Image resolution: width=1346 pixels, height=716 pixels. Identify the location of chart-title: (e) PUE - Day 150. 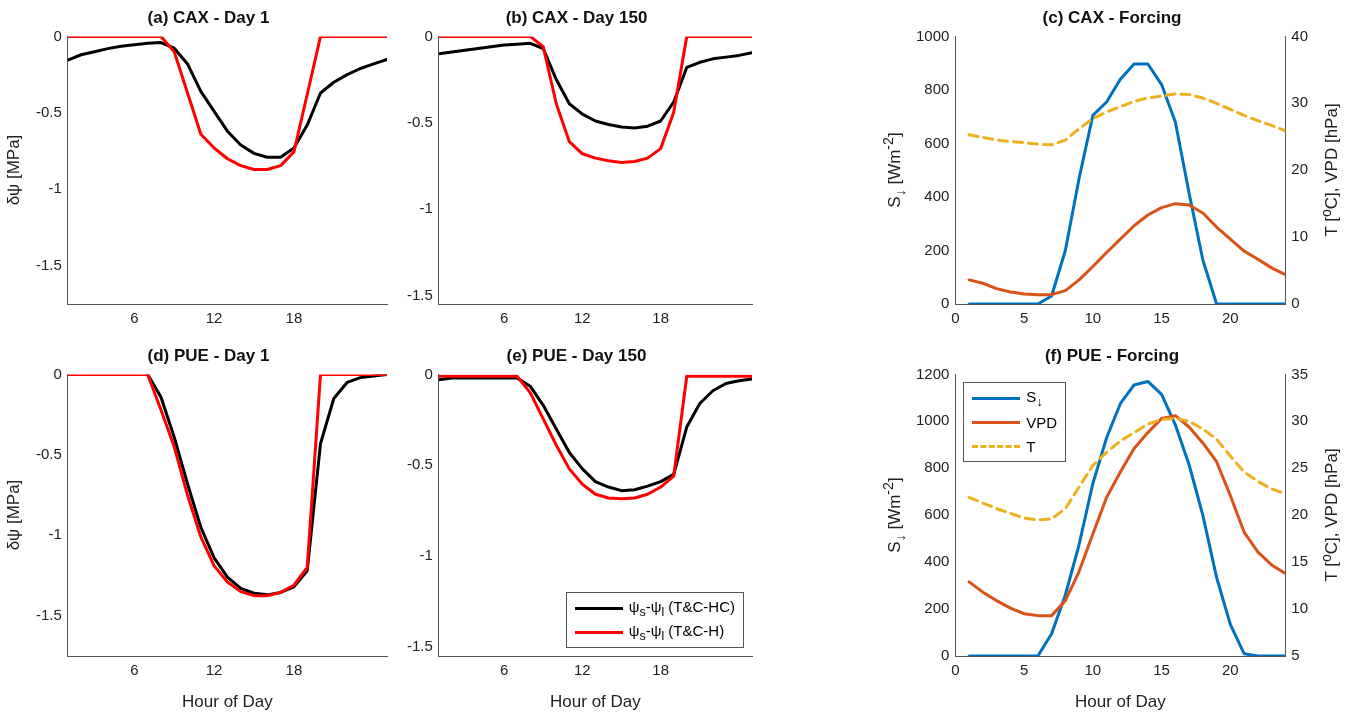
(576, 355).